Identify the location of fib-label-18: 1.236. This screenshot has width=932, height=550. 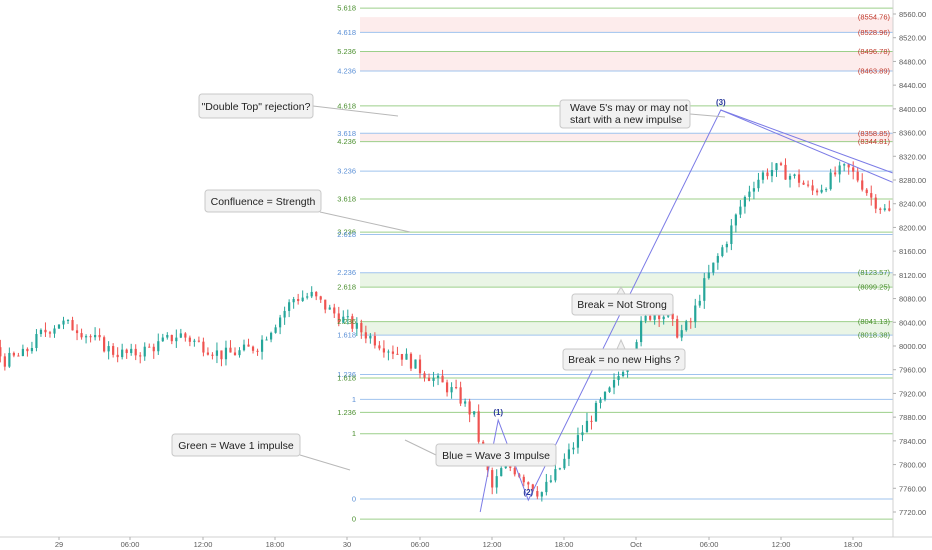
(346, 412).